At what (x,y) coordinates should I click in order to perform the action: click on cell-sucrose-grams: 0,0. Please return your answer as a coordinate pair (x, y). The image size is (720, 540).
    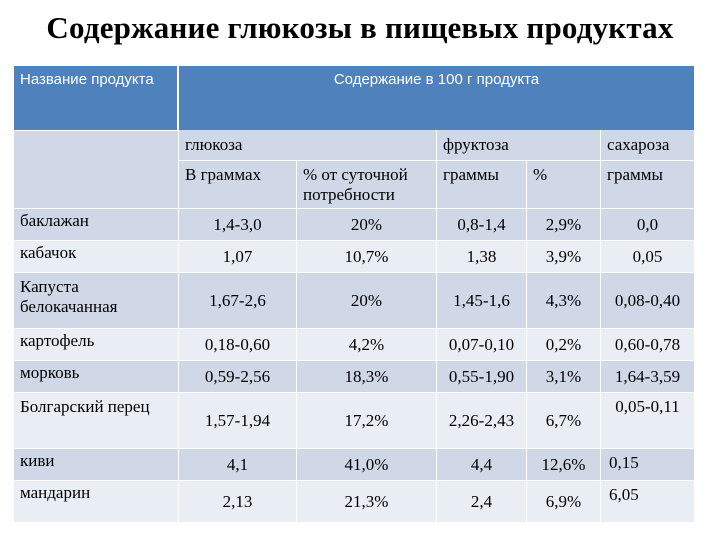
    Looking at the image, I should click on (647, 224).